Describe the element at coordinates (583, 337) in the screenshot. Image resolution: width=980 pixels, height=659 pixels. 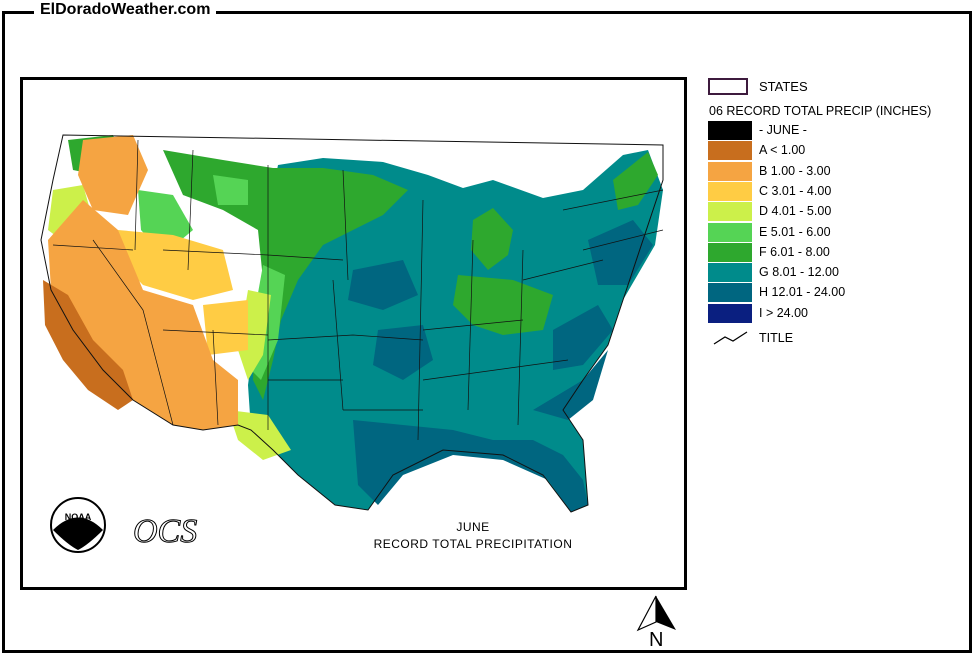
I see `zone-h-carolinas` at that location.